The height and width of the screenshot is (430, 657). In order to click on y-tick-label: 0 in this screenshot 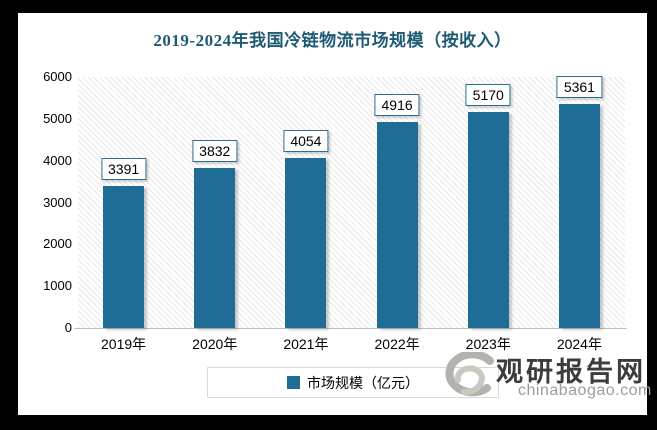, I will do `click(68, 327)`.